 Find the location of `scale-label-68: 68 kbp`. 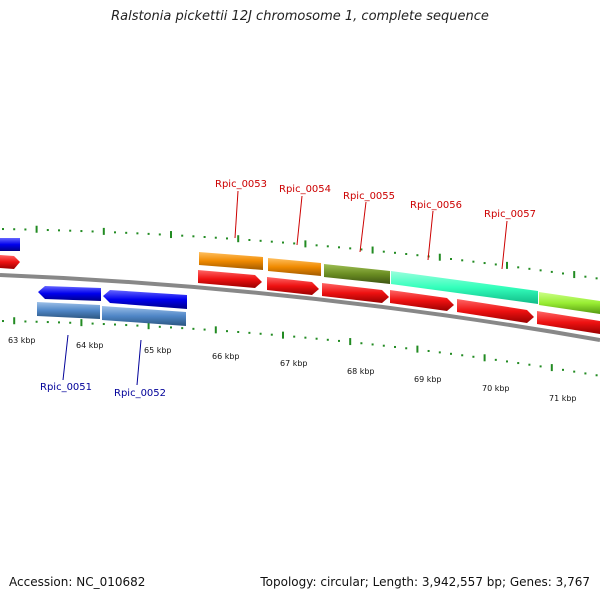

scale-label-68: 68 kbp is located at coordinates (361, 371).